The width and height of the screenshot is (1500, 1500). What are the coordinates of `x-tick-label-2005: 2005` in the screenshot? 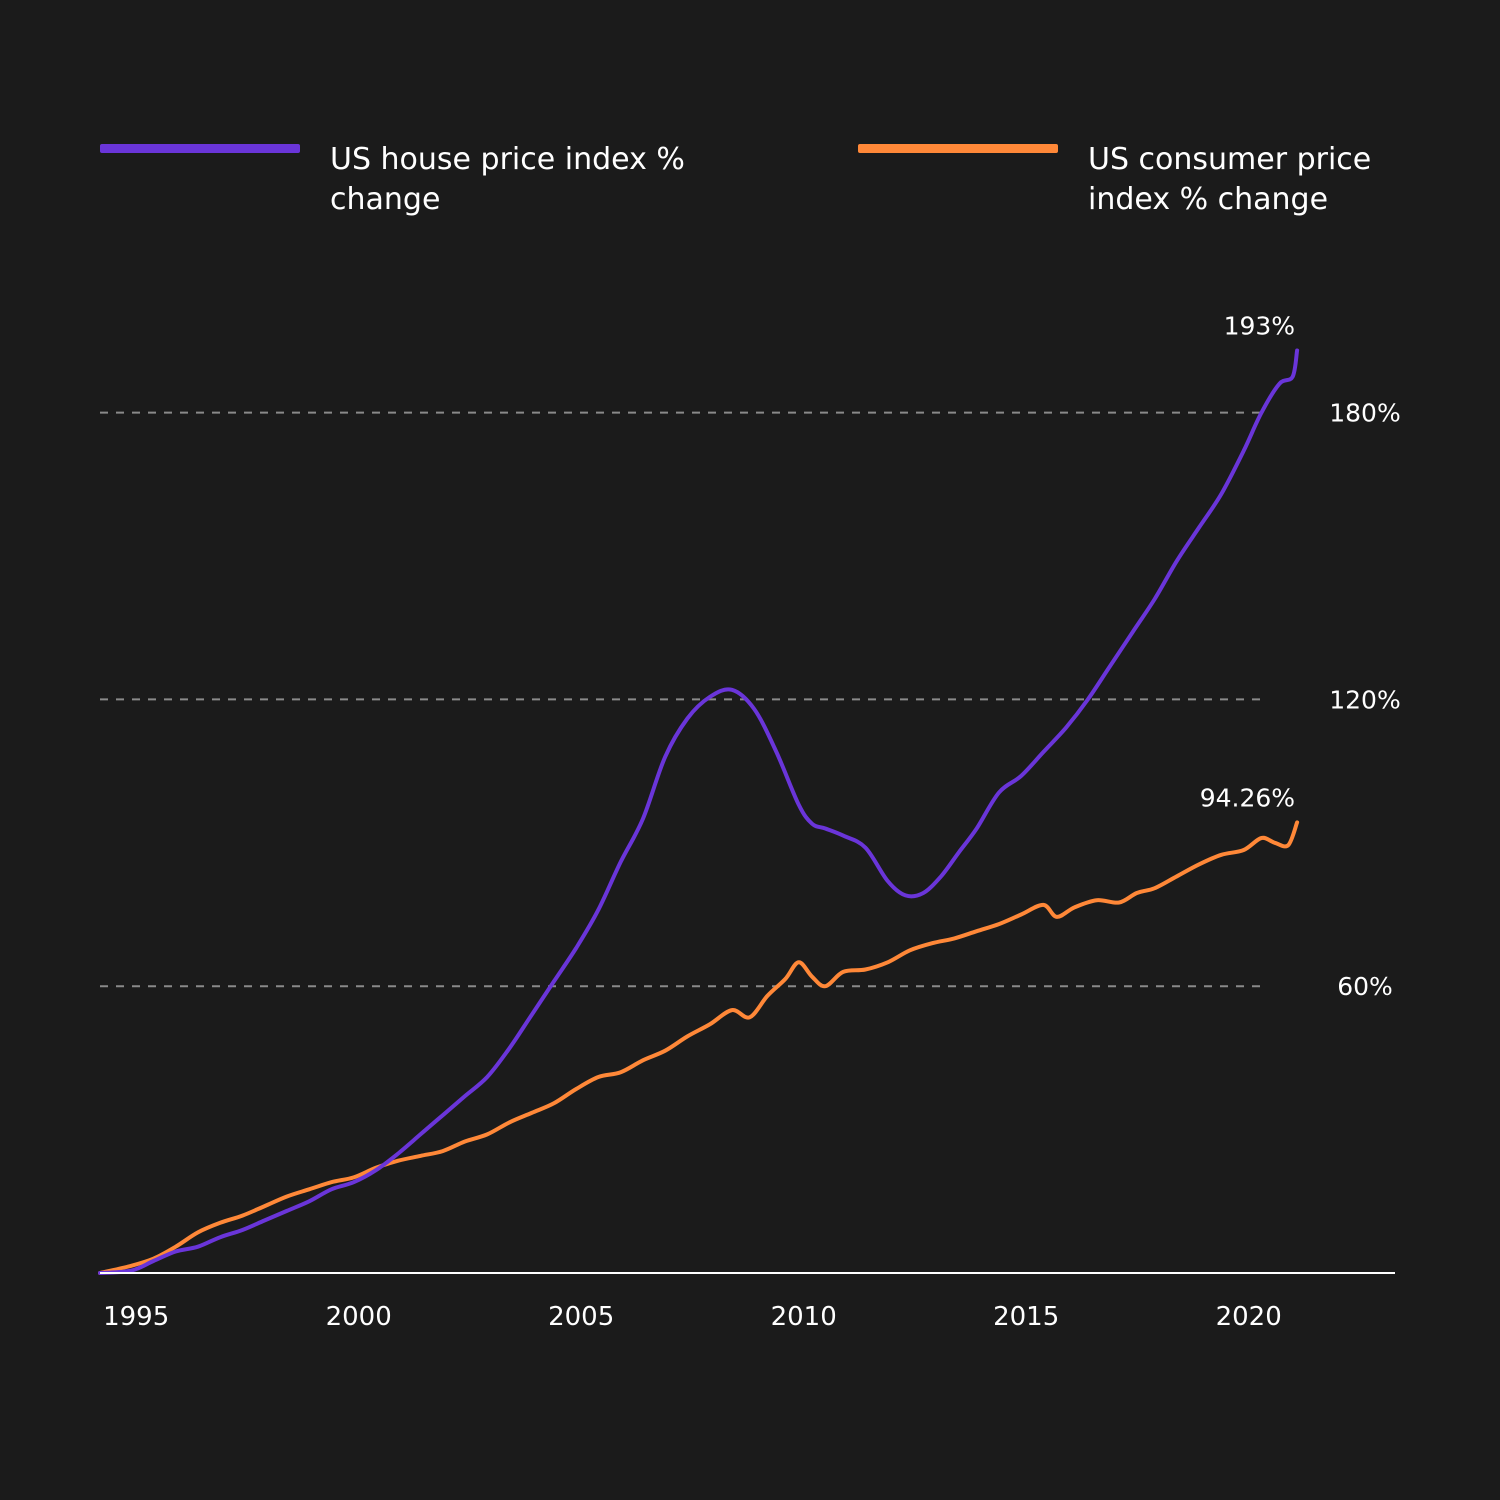 It's located at (581, 1317).